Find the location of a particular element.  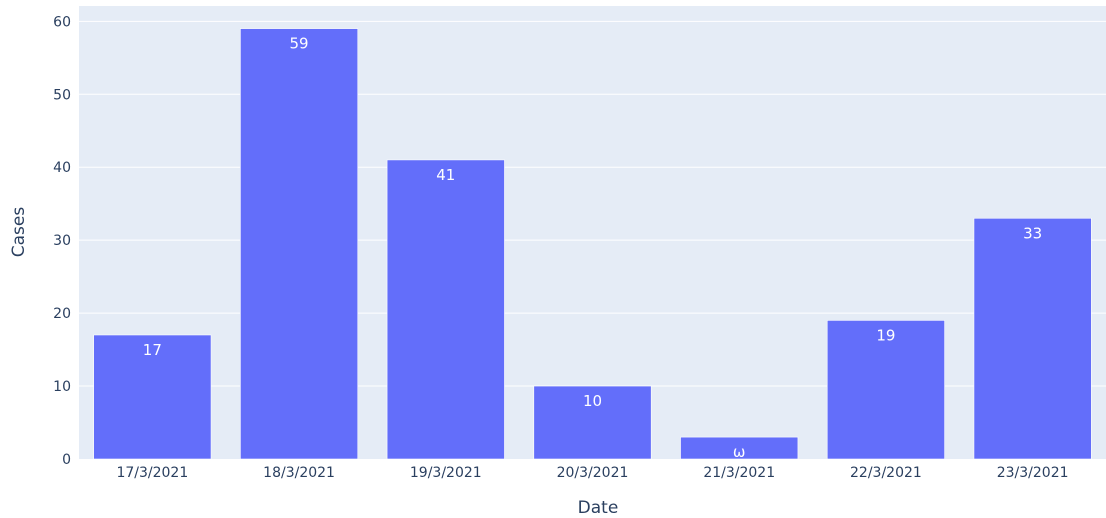

x-tick-label: 22/3/2021 is located at coordinates (886, 473).